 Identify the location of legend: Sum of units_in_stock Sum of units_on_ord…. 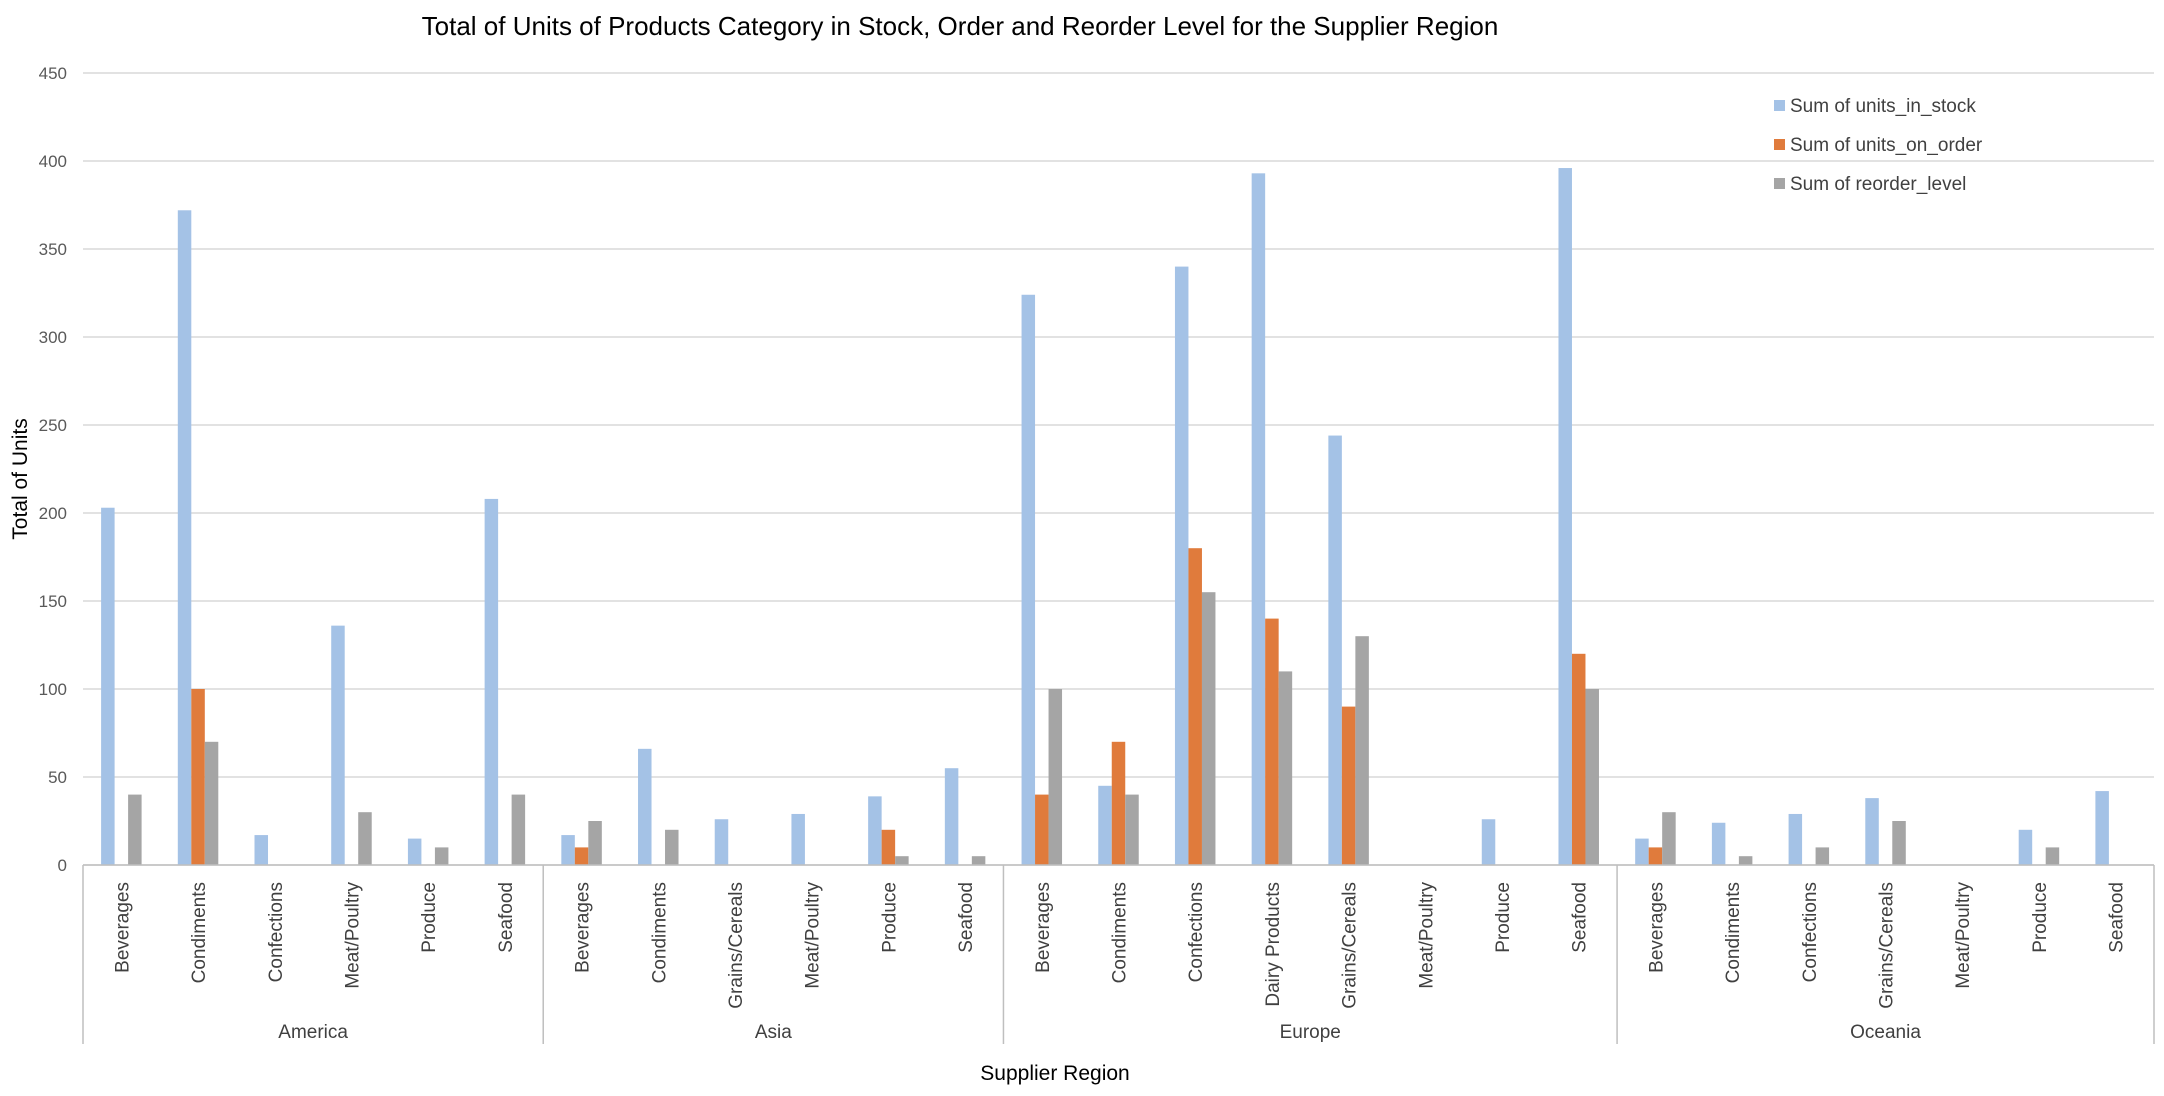
(1878, 145).